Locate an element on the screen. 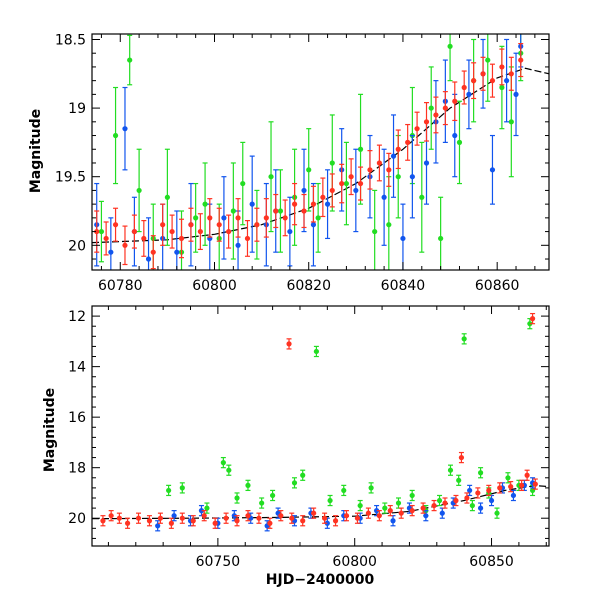 Image resolution: width=600 pixels, height=600 pixels. x-tick-label: 60820 is located at coordinates (308, 286).